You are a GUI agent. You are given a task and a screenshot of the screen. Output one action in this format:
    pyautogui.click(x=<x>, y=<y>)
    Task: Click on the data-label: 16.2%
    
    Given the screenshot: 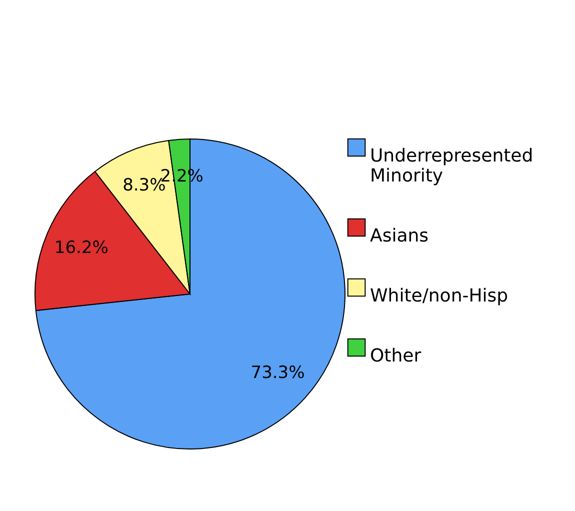 What is the action you would take?
    pyautogui.click(x=81, y=248)
    